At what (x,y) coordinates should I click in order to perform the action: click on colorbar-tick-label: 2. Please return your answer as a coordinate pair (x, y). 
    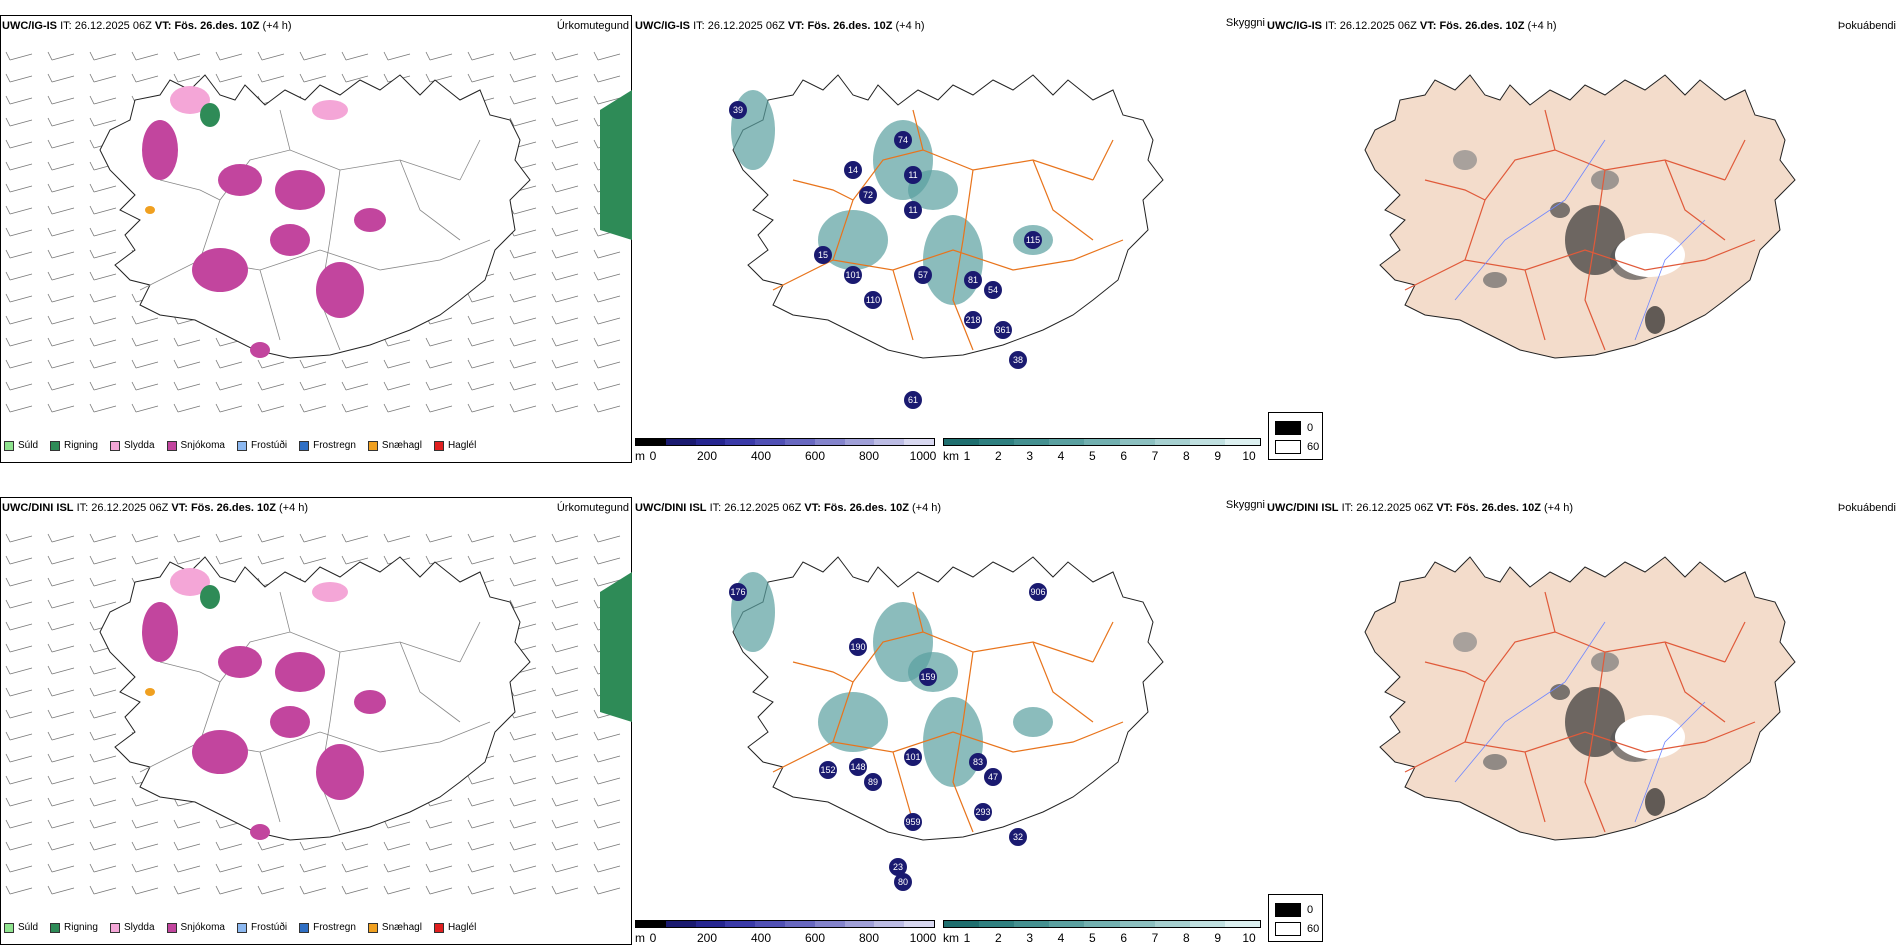
    Looking at the image, I should click on (998, 938).